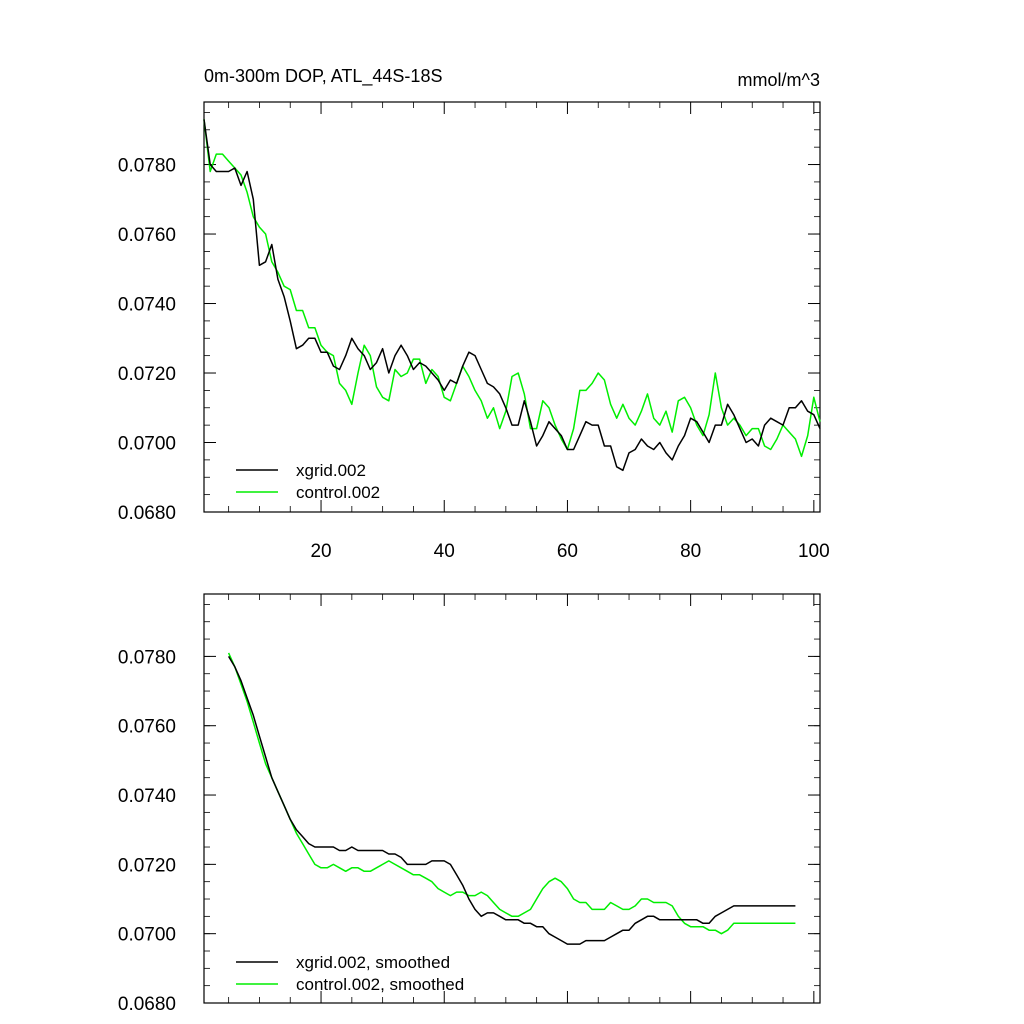  Describe the element at coordinates (444, 551) in the screenshot. I see `x-tick-label: 40` at that location.